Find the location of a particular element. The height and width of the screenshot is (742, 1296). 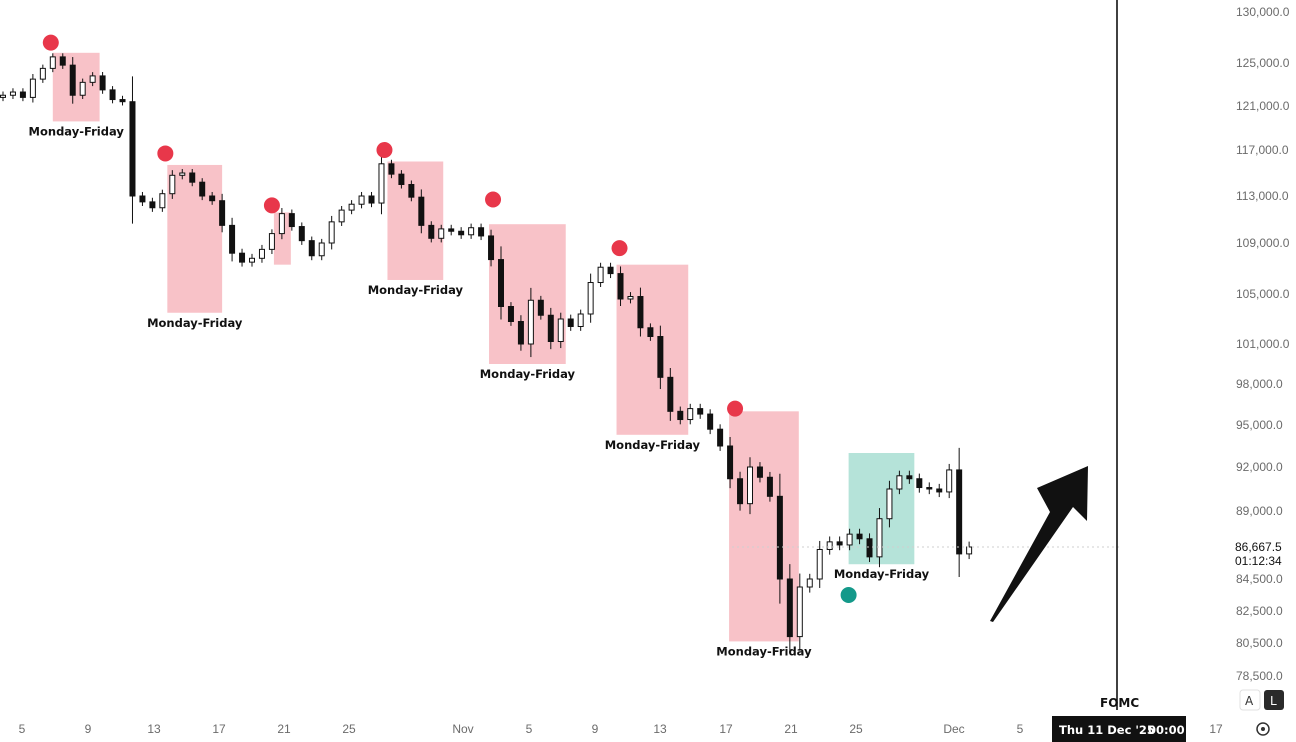

log-scale-button is located at coordinates (1274, 700).